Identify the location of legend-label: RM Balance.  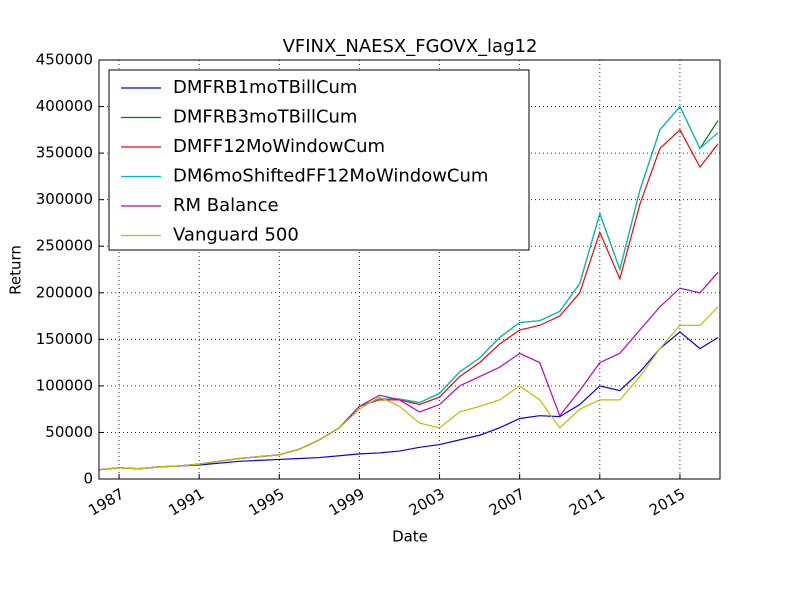
(226, 205).